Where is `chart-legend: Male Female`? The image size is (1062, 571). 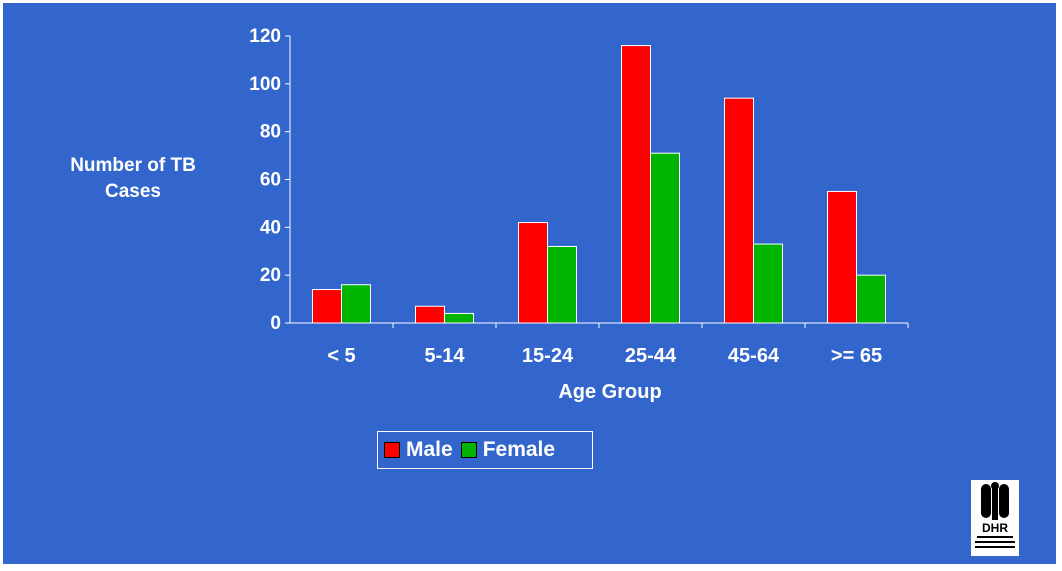 chart-legend: Male Female is located at coordinates (485, 450).